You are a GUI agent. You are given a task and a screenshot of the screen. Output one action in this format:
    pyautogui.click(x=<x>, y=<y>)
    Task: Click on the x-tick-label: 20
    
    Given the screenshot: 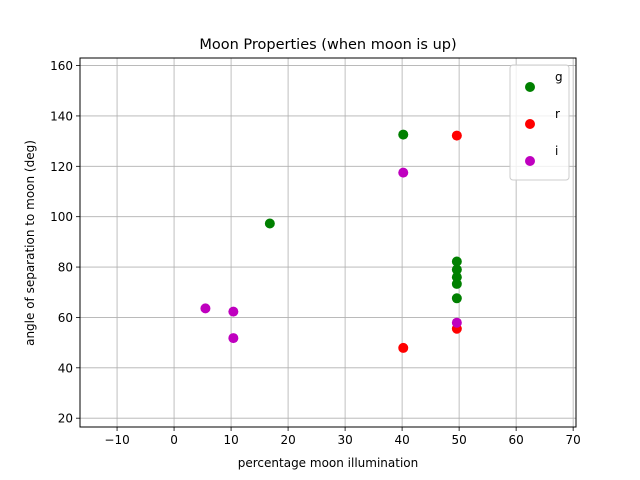 What is the action you would take?
    pyautogui.click(x=287, y=440)
    